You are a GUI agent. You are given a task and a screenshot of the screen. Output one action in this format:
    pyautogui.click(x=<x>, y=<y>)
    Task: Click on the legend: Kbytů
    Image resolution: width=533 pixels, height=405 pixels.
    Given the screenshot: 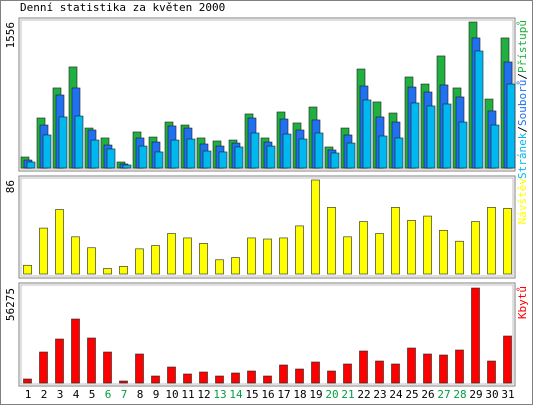 What is the action you would take?
    pyautogui.click(x=522, y=302)
    